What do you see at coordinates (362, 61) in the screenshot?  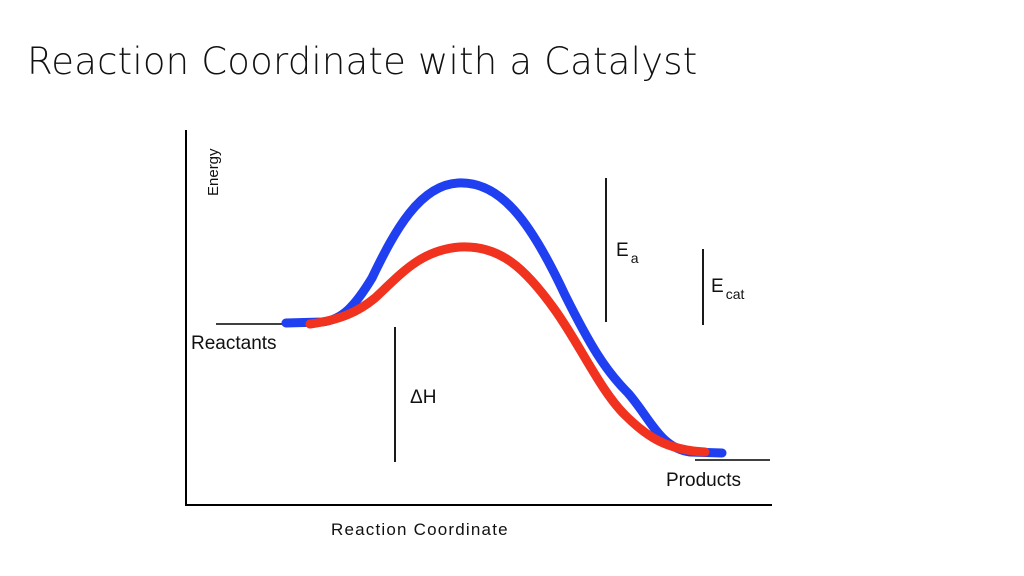 I see `slide-title: Reaction Coordinate with a Catalyst` at bounding box center [362, 61].